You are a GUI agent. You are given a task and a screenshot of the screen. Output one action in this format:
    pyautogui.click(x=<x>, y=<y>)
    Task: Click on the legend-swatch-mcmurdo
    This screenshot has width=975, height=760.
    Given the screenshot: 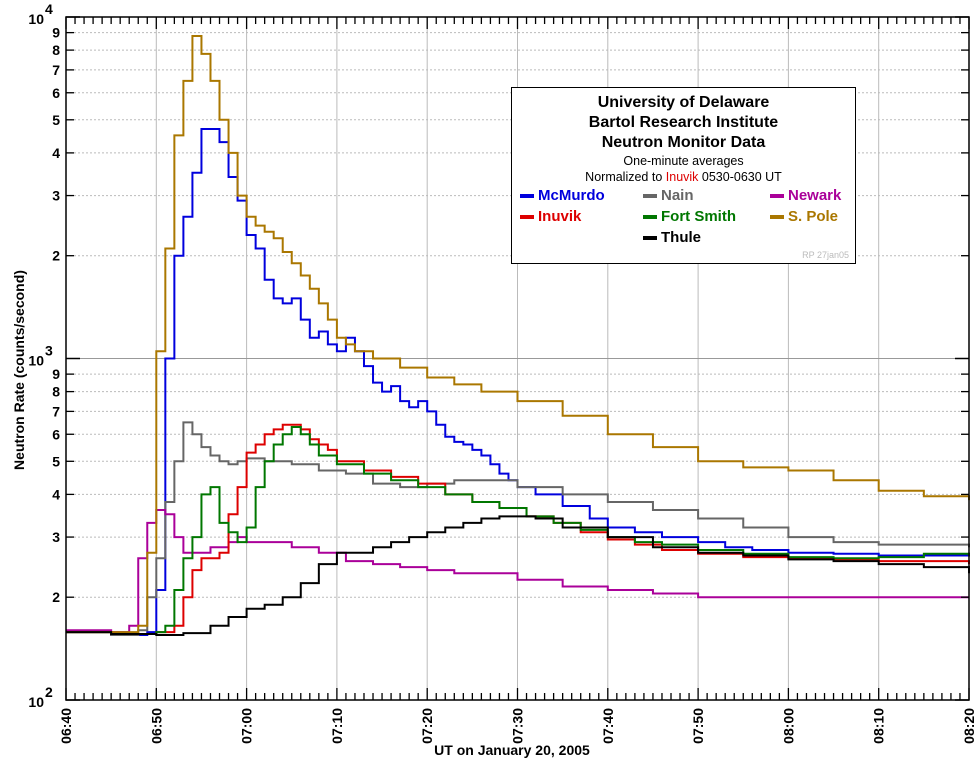 What is the action you would take?
    pyautogui.click(x=527, y=196)
    